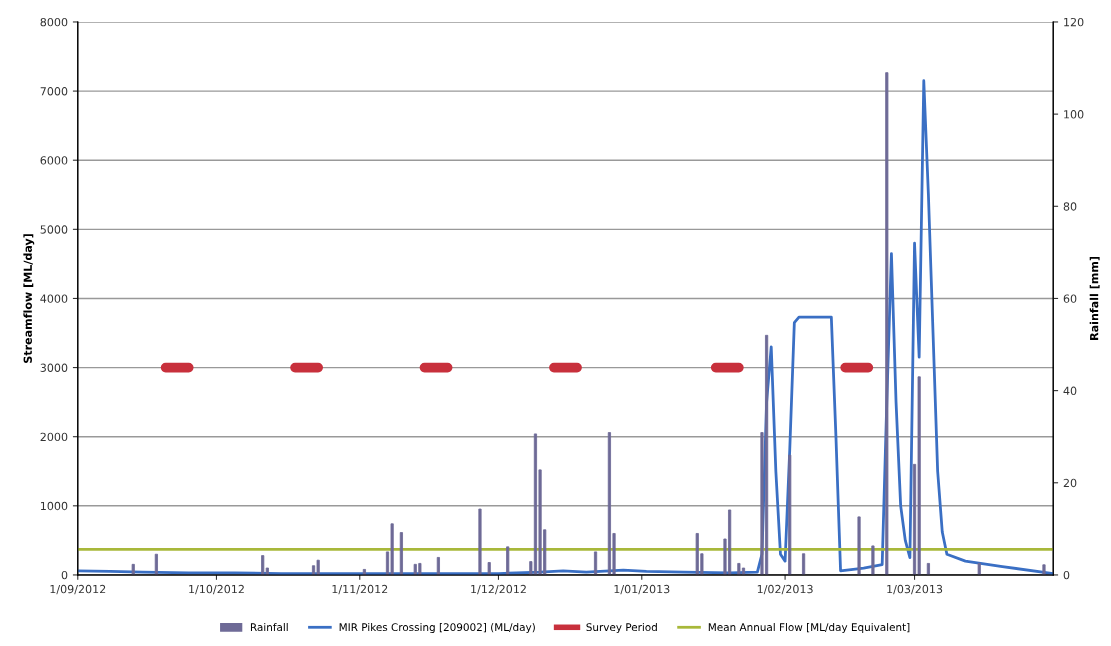 The image size is (1111, 646). Describe the element at coordinates (54, 506) in the screenshot. I see `y-tick-label: 1000` at that location.